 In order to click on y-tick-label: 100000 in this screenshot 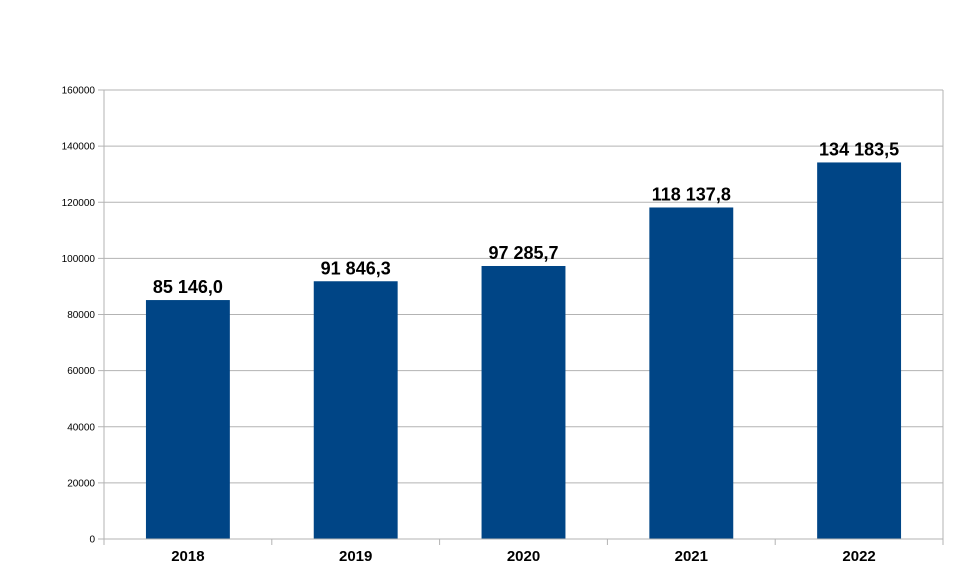, I will do `click(79, 259)`.